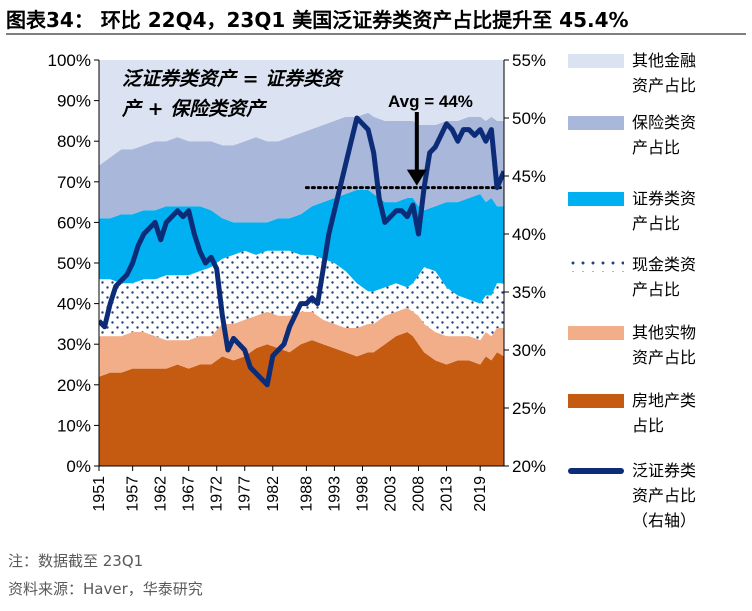  I want to click on y-right-tick-label: 20%, so click(529, 466).